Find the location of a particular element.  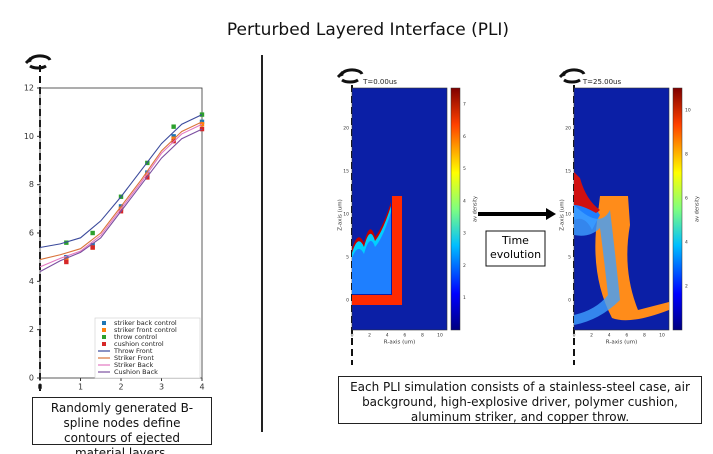

y-tick-label: 2 is located at coordinates (31, 329).